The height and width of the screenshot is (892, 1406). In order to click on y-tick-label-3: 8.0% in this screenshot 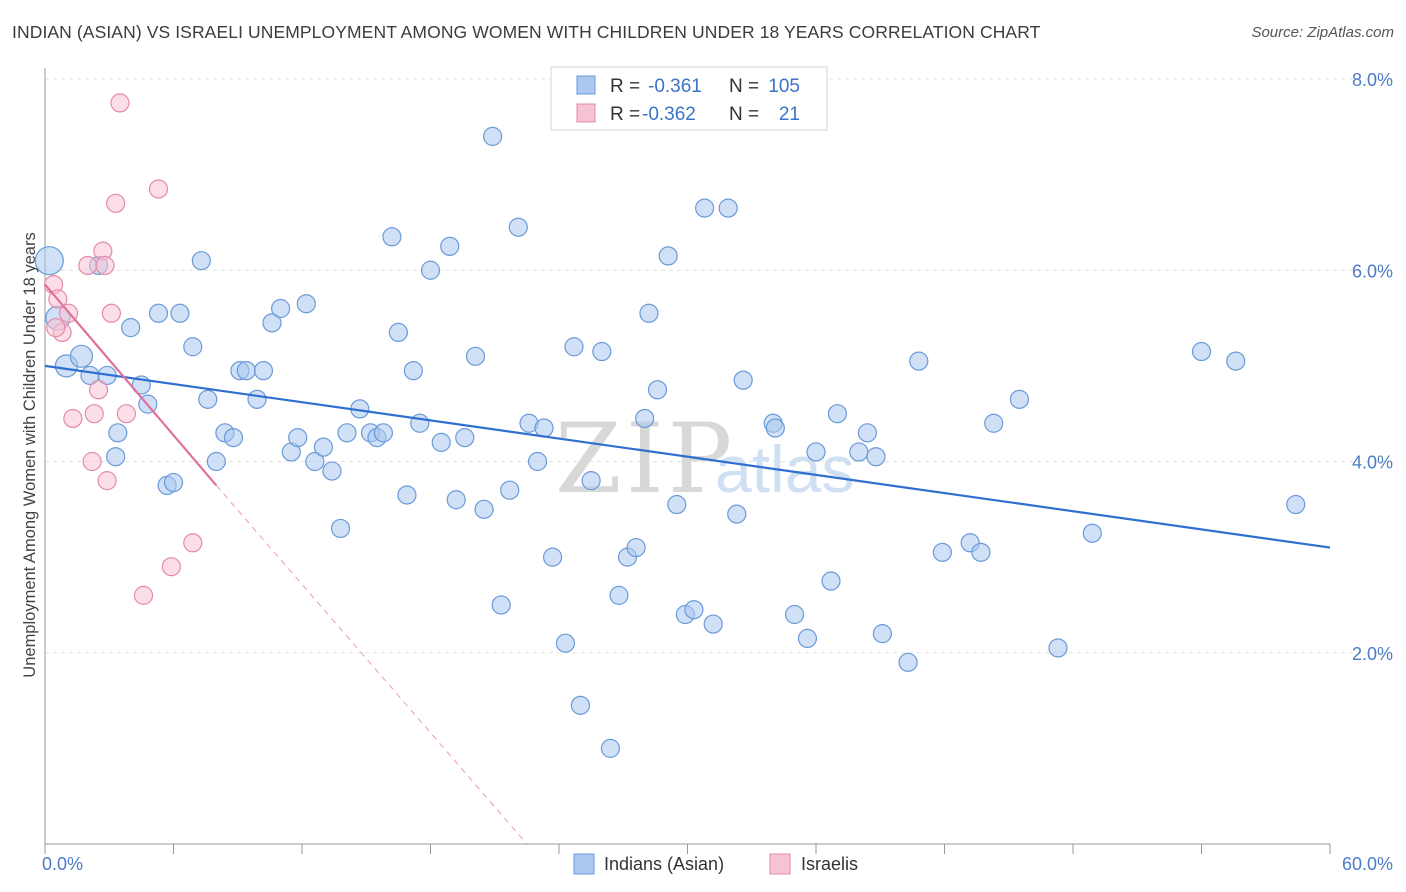, I will do `click(1372, 80)`.